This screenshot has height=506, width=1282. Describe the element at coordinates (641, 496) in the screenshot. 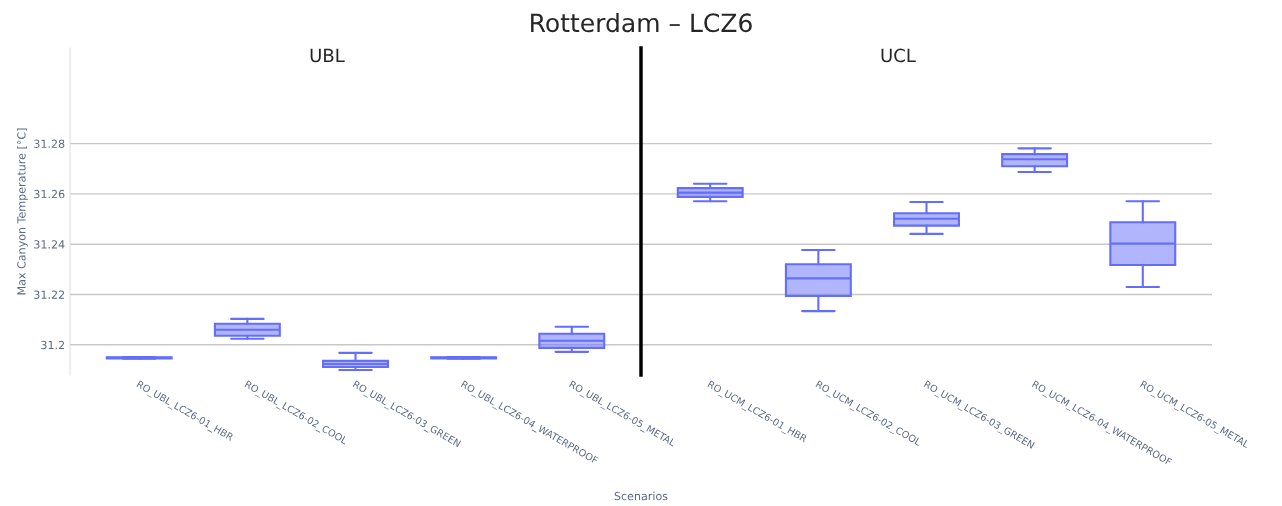

I see `x-axis-title: Scenarios` at that location.